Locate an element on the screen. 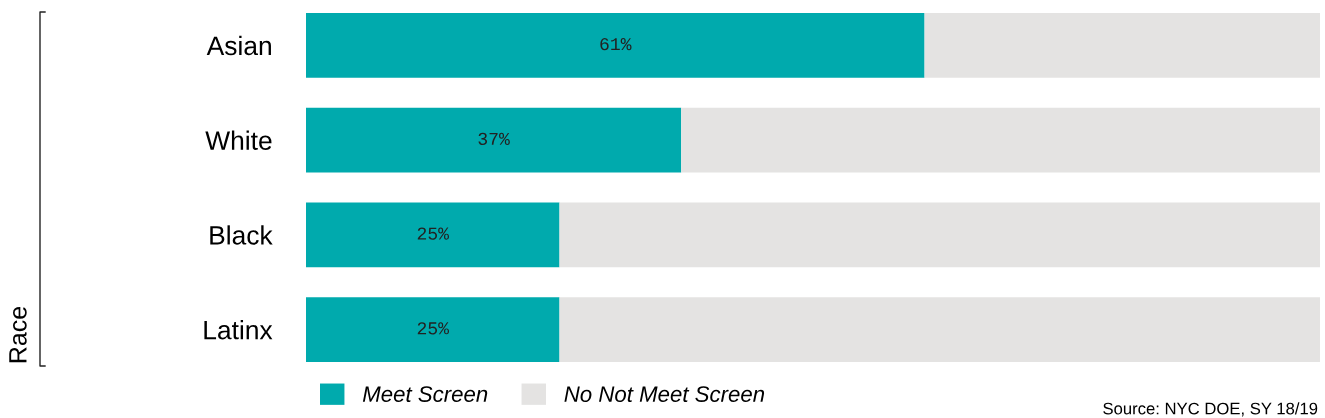 This screenshot has height=418, width=1325. y-tick-label: Asian is located at coordinates (238, 45).